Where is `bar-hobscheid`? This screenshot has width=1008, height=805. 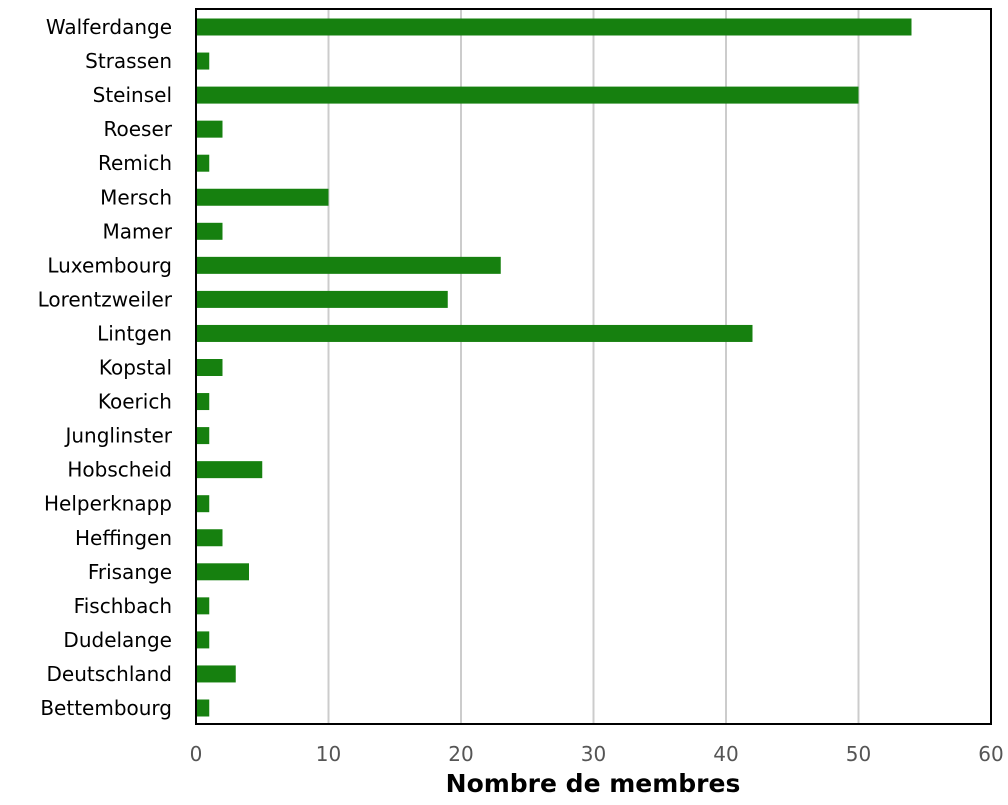
bar-hobscheid is located at coordinates (229, 470).